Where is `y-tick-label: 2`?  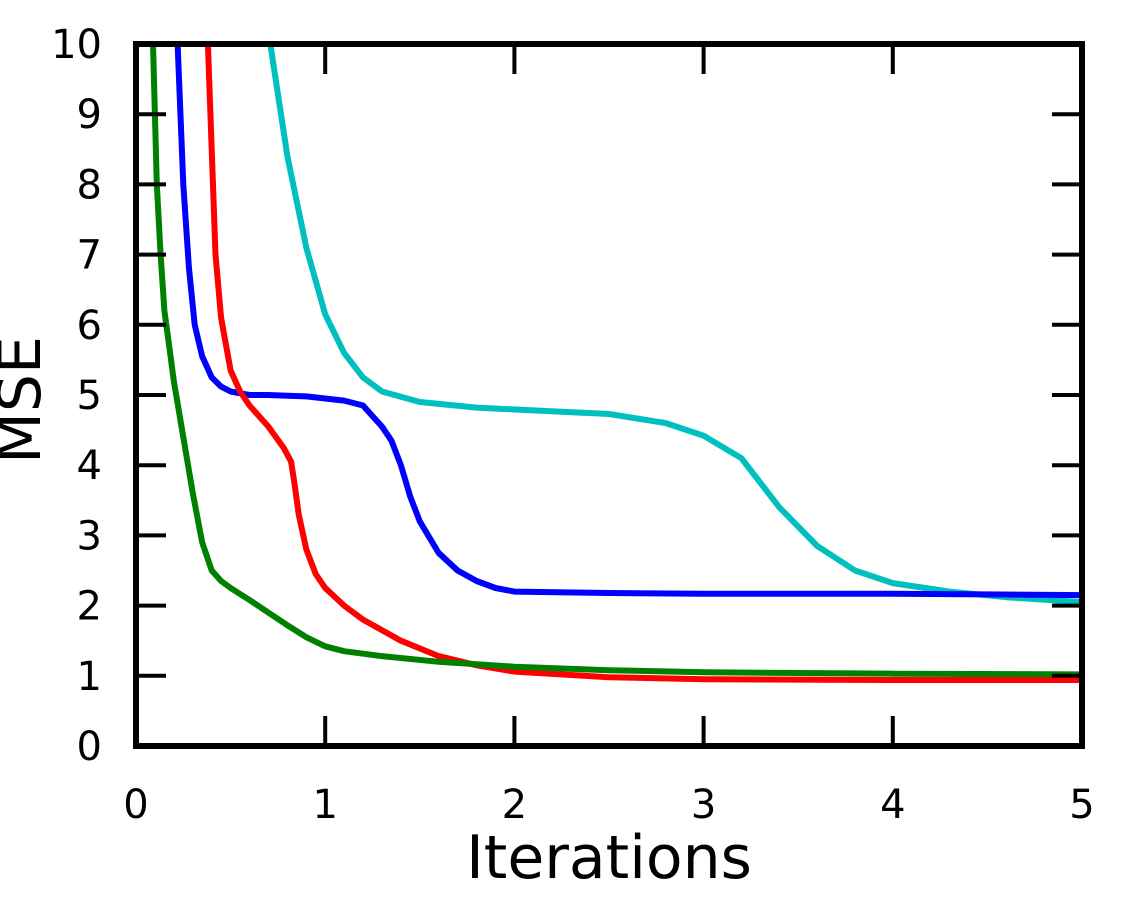
y-tick-label: 2 is located at coordinates (89, 607).